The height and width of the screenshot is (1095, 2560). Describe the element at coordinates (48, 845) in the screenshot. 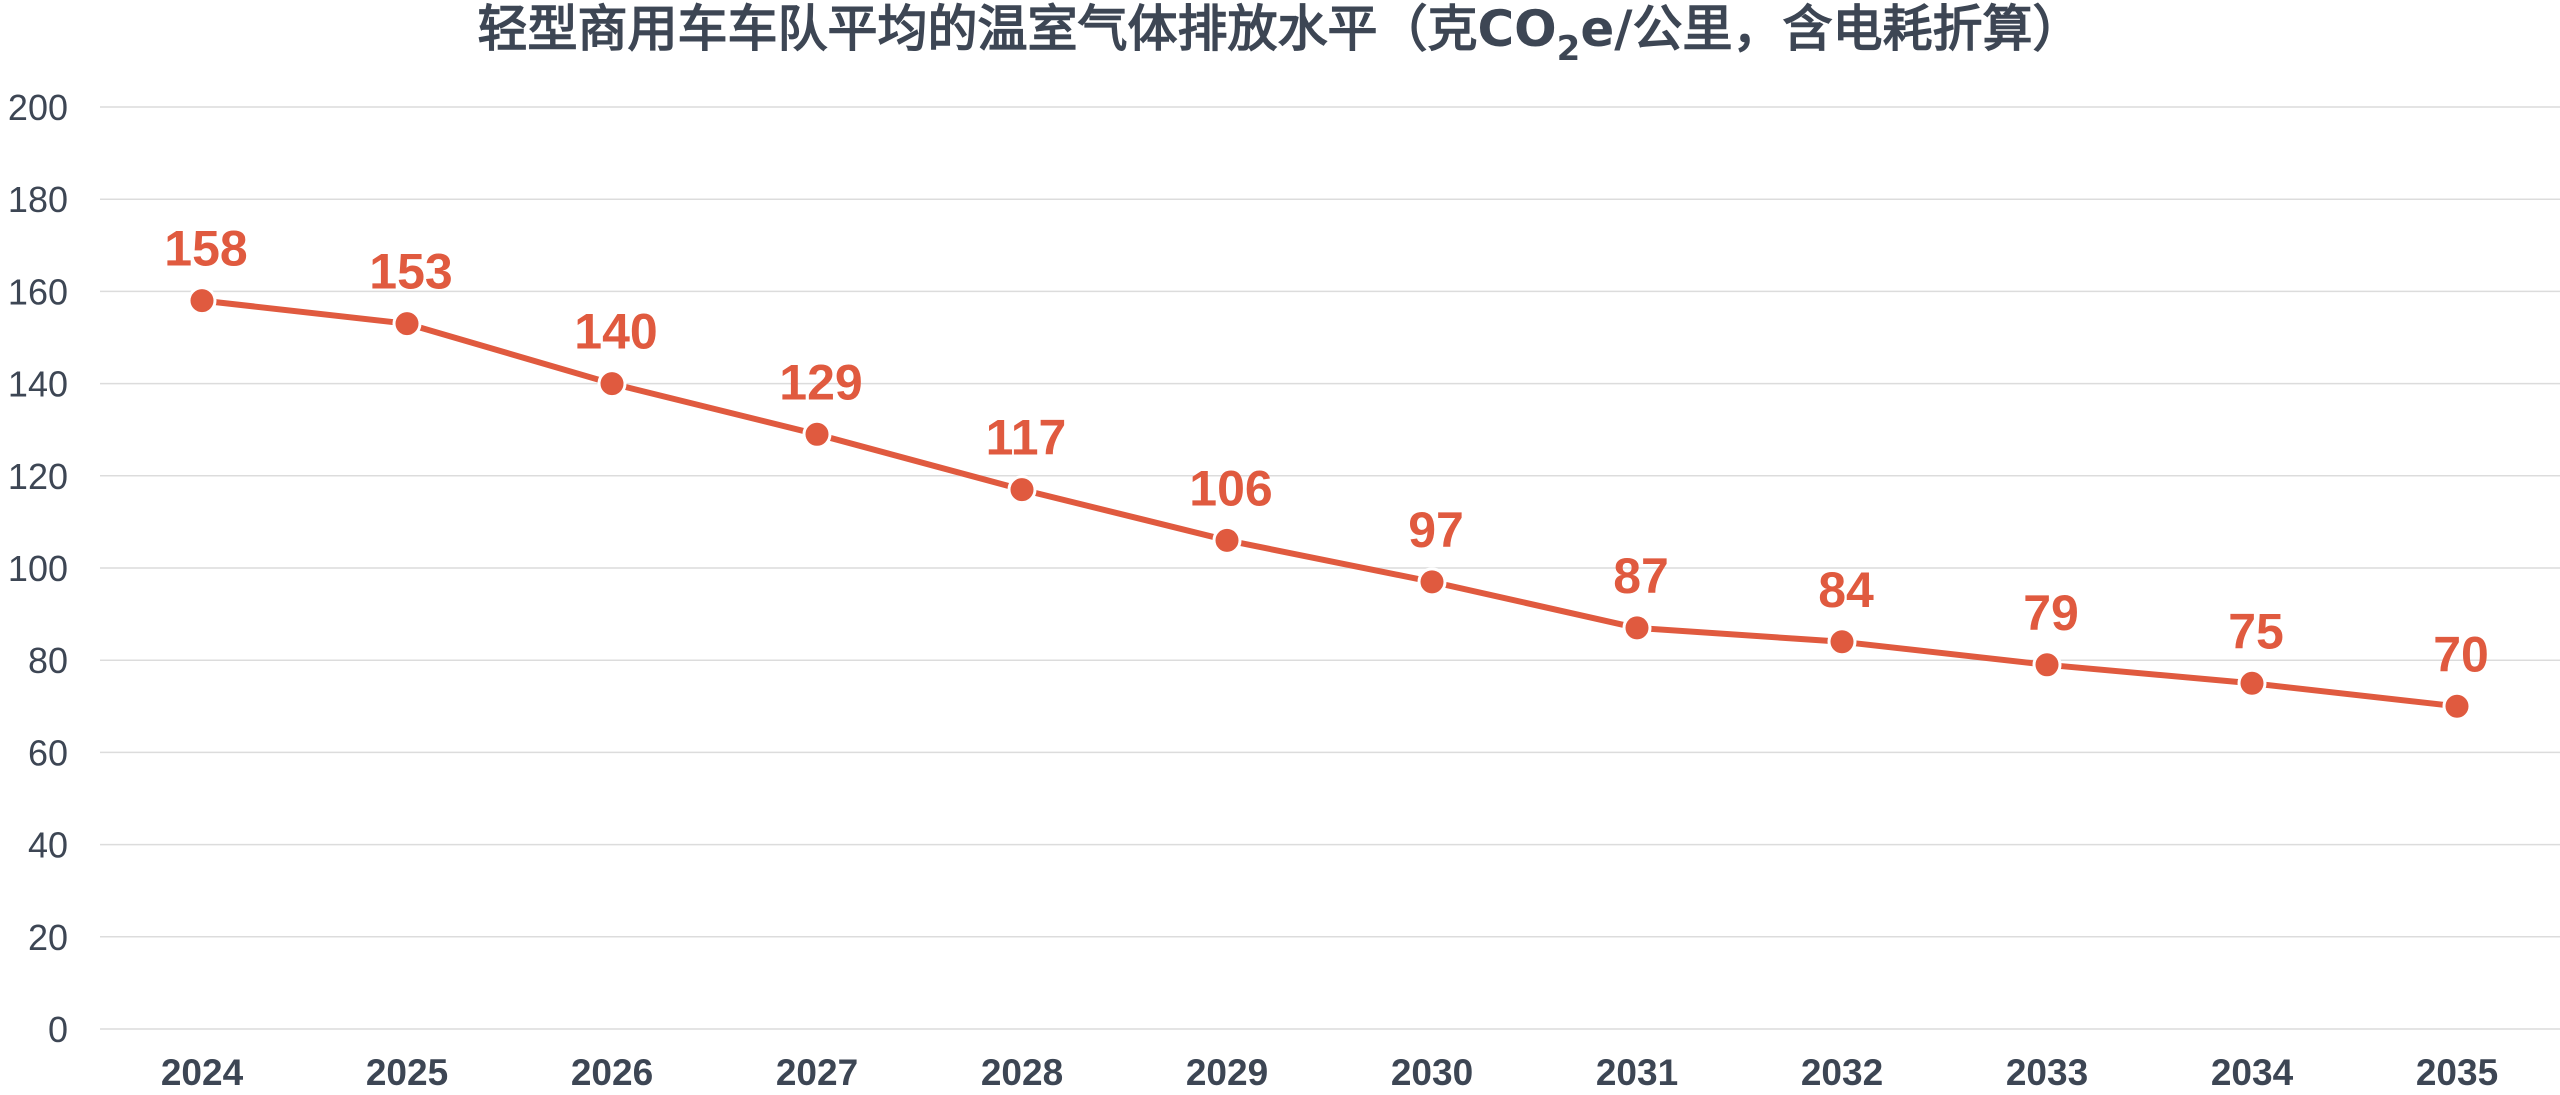

I see `y-tick-label: 40` at that location.